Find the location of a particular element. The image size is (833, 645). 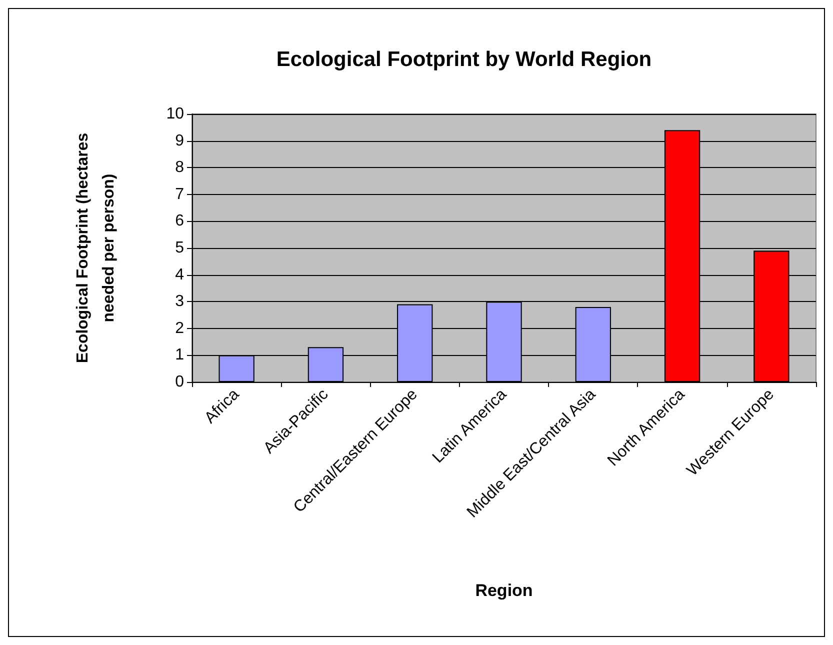

y-tick-label: 0 is located at coordinates (179, 382).